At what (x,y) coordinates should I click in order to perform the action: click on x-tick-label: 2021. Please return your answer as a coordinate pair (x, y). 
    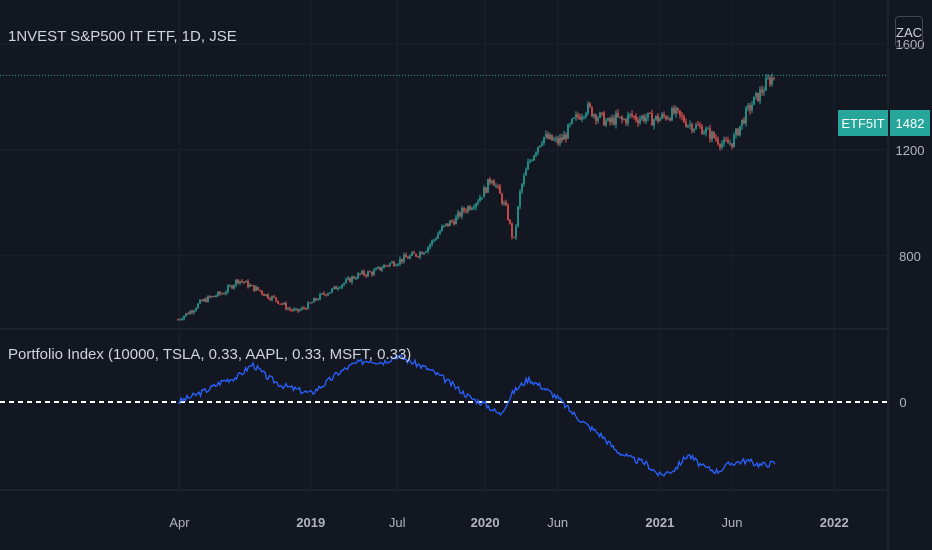
    Looking at the image, I should click on (659, 522).